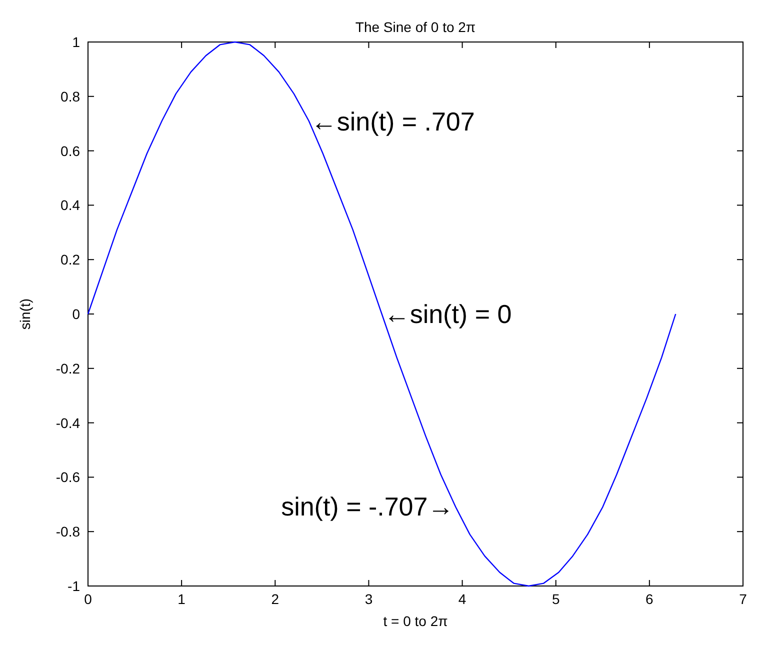 The image size is (781, 647). What do you see at coordinates (650, 599) in the screenshot?
I see `x-tick-label: 6` at bounding box center [650, 599].